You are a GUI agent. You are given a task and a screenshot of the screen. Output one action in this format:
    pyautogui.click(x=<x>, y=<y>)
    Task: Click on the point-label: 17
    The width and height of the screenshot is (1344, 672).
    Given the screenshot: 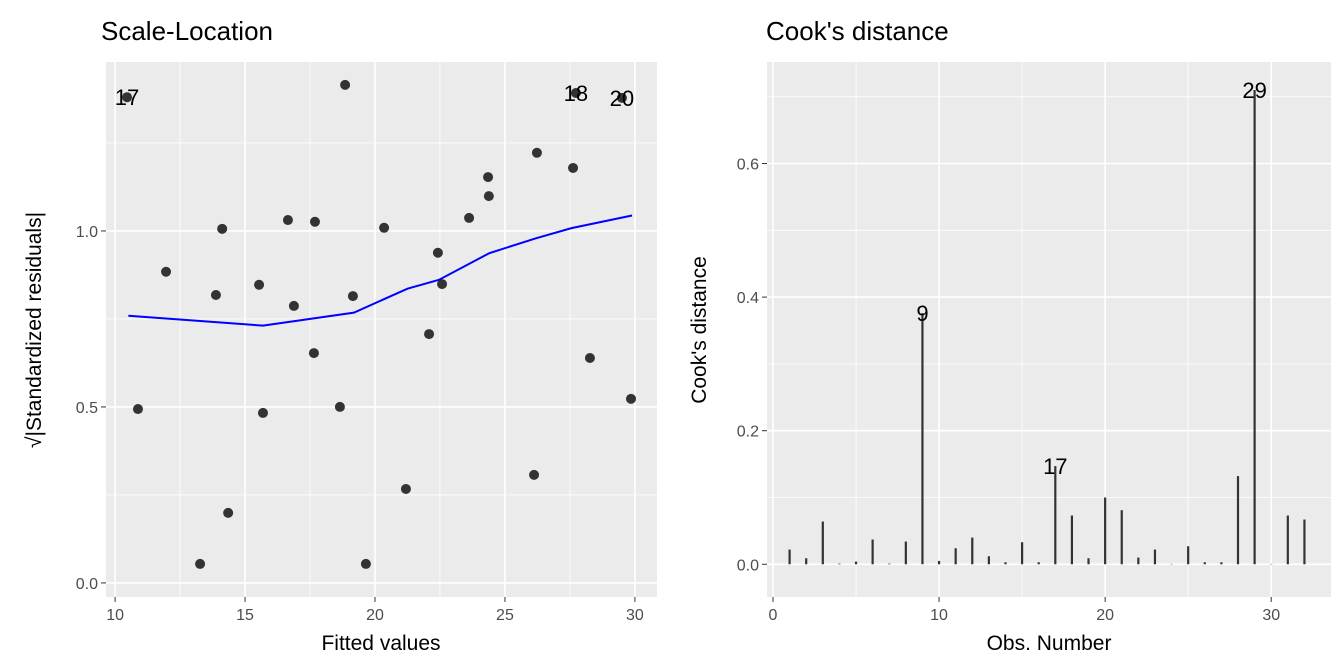 What is the action you would take?
    pyautogui.click(x=127, y=97)
    